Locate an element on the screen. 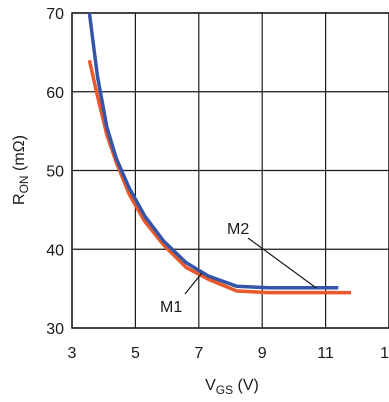 This screenshot has width=389, height=402. y-tick-label: 60 is located at coordinates (55, 93).